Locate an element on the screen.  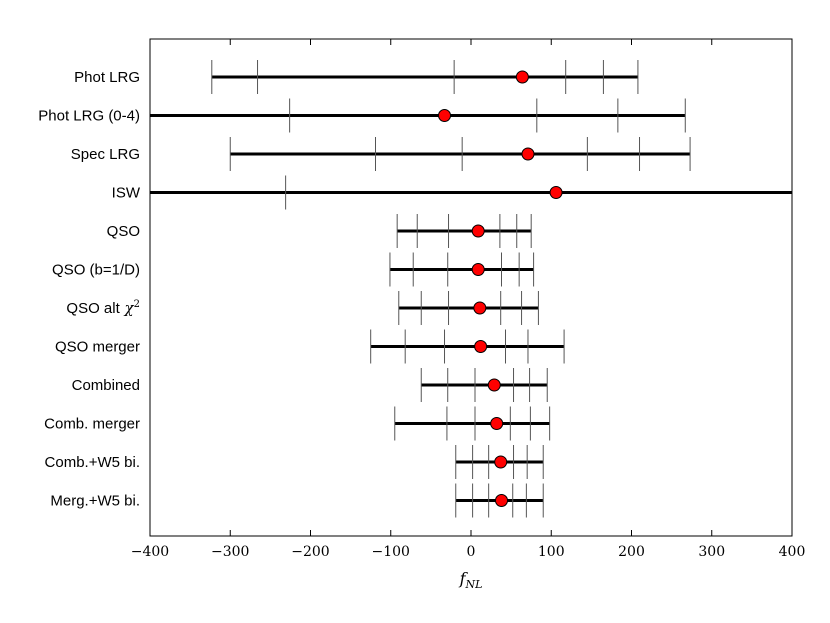
row-label-math: χ is located at coordinates (127, 308).